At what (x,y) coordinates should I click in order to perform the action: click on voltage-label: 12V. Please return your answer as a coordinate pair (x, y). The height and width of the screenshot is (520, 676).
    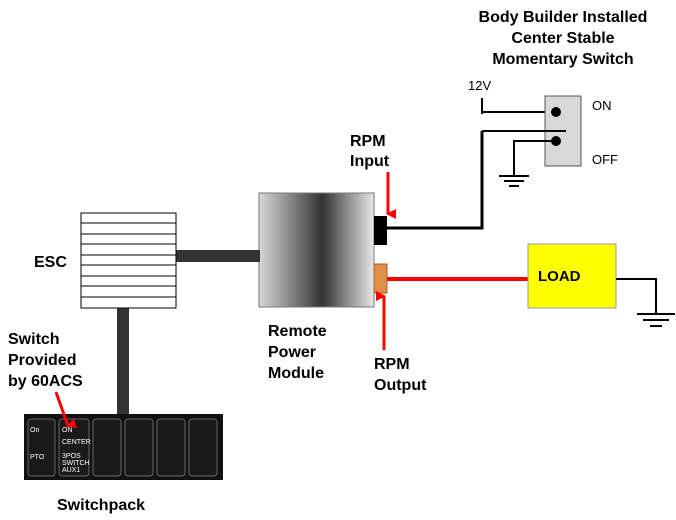
    Looking at the image, I should click on (479, 85).